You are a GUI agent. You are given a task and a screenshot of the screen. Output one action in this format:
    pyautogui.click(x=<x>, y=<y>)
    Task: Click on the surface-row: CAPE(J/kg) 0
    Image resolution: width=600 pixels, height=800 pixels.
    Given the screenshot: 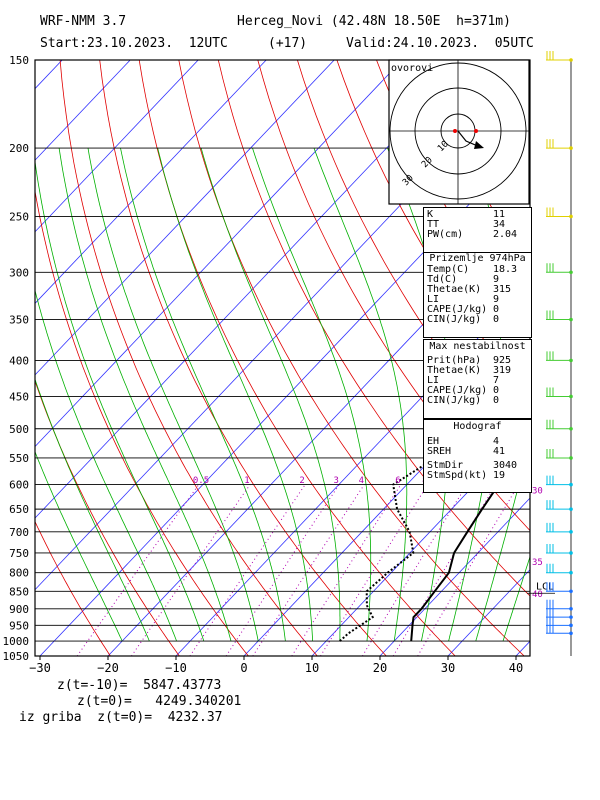 What is the action you would take?
    pyautogui.click(x=463, y=309)
    